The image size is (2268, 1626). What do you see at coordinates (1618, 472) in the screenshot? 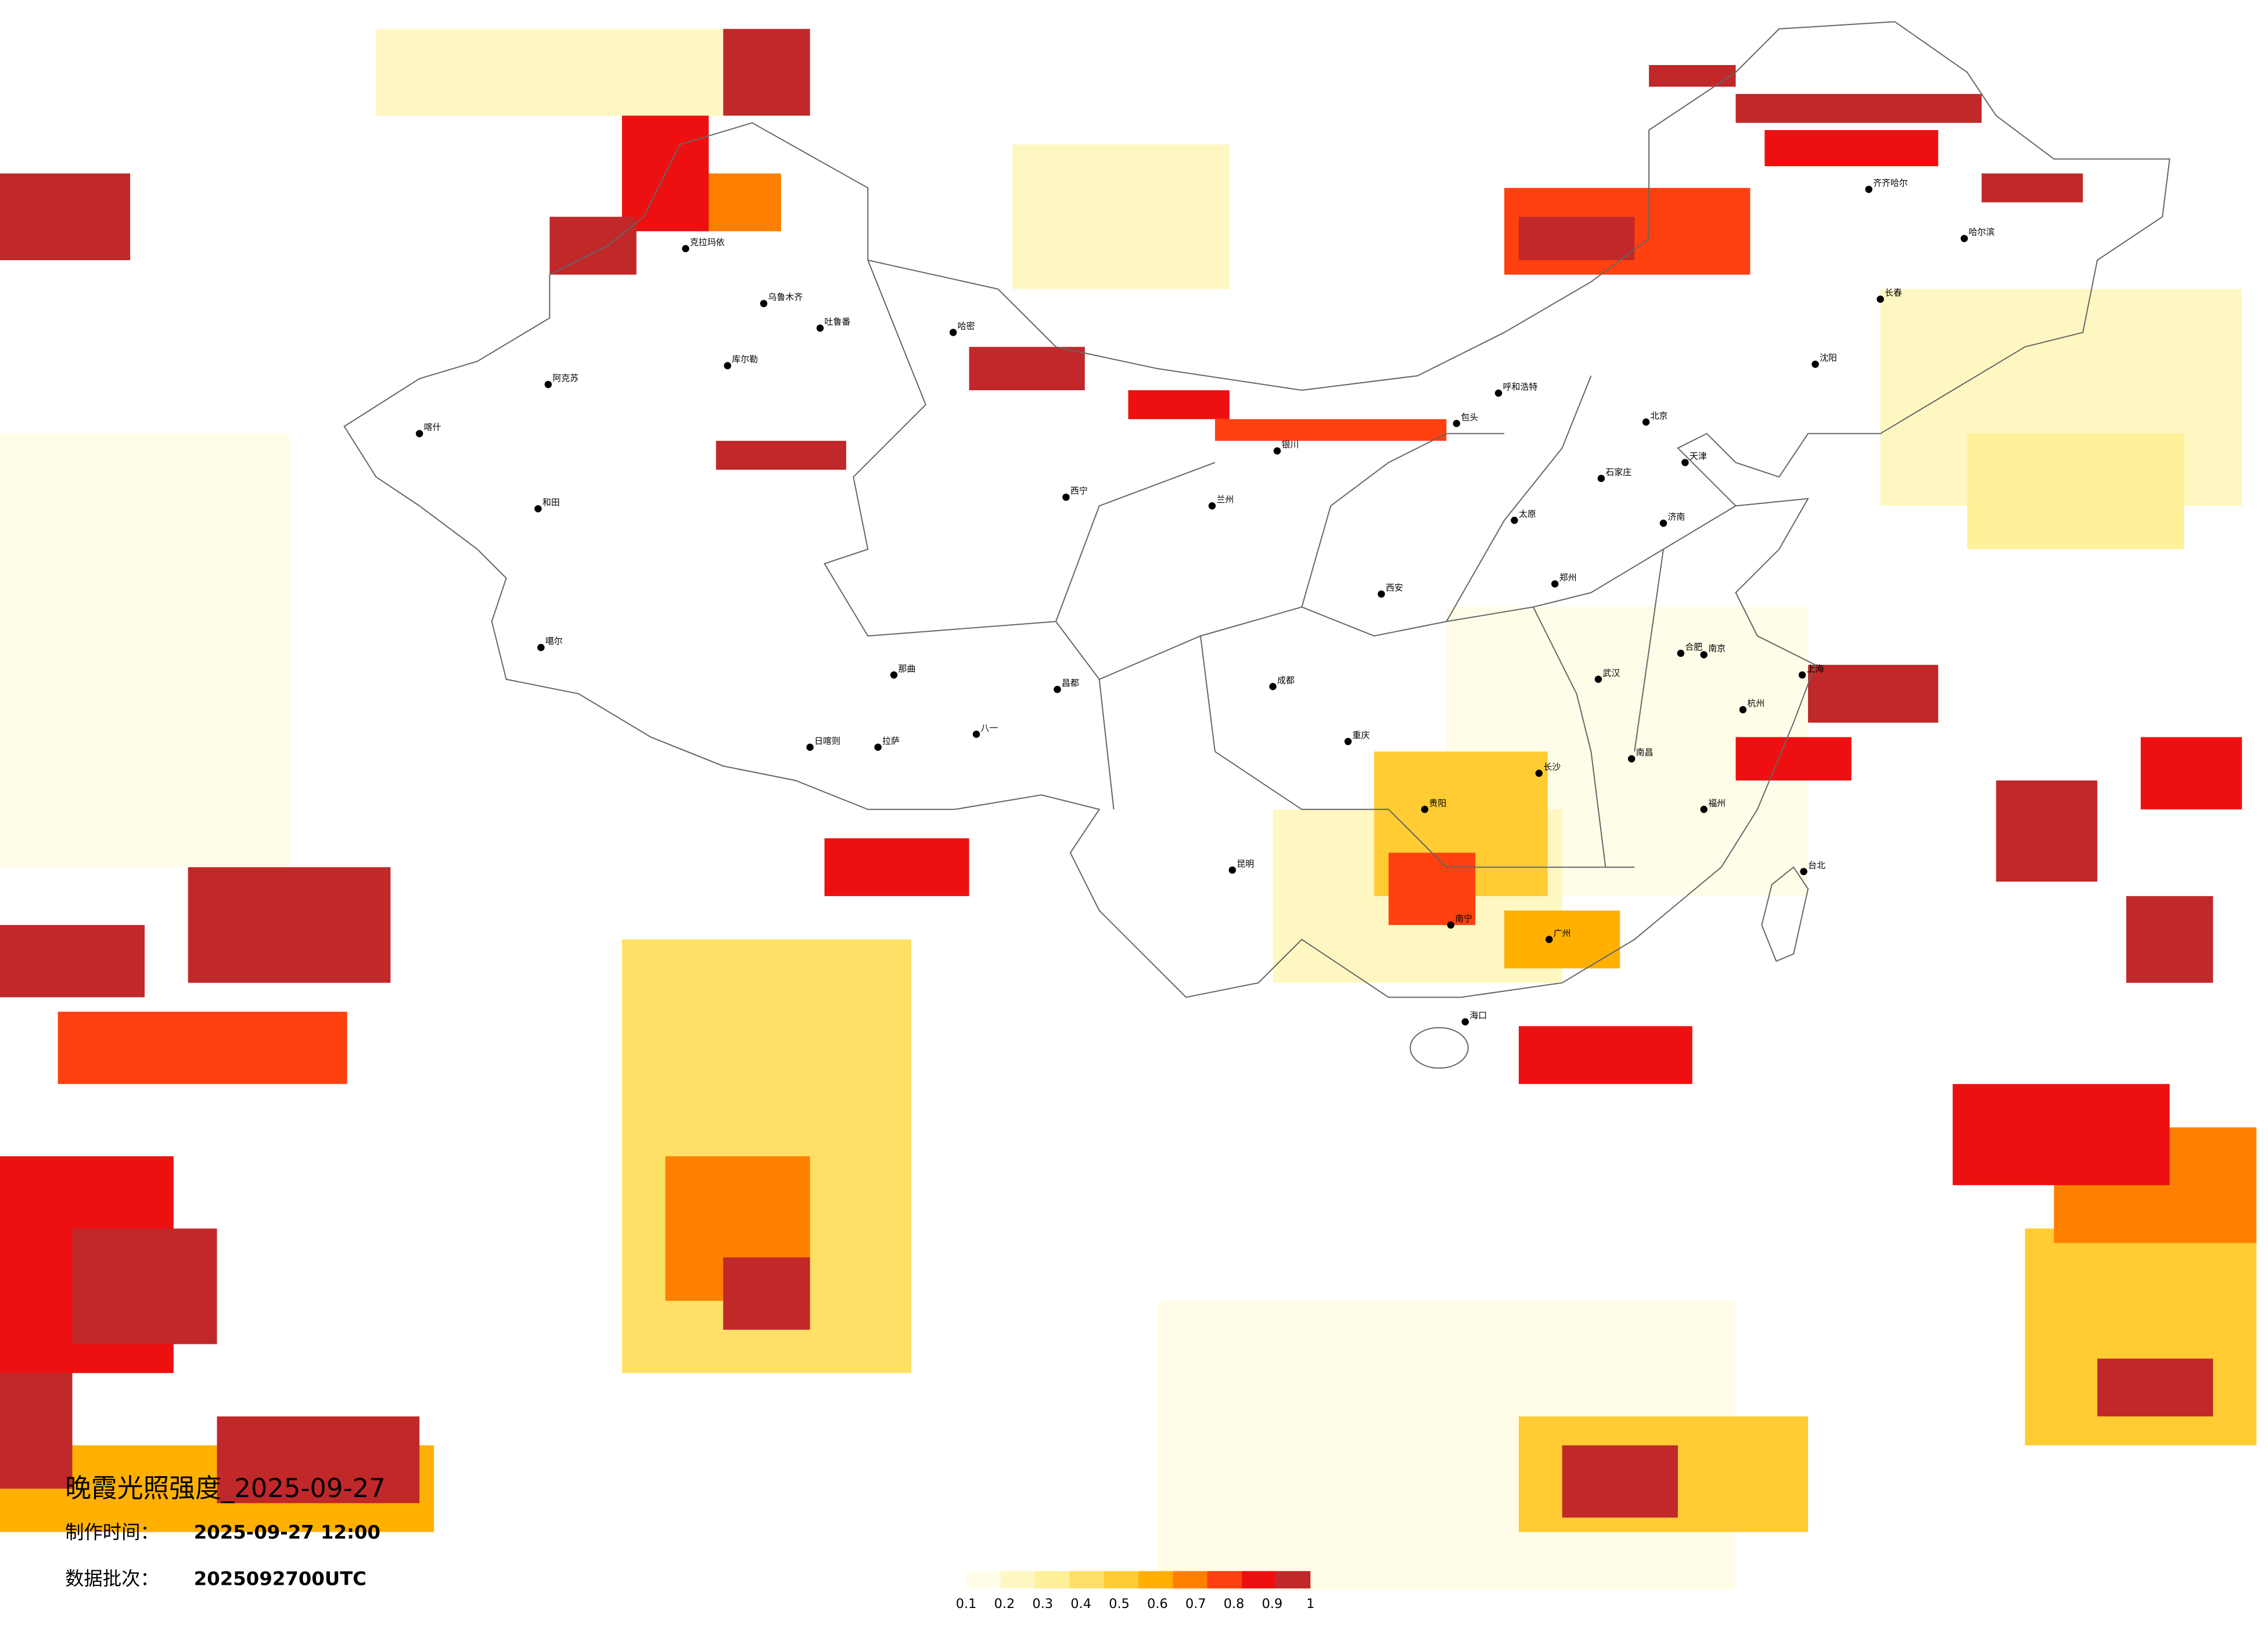
I see `city-label: 石家庄` at bounding box center [1618, 472].